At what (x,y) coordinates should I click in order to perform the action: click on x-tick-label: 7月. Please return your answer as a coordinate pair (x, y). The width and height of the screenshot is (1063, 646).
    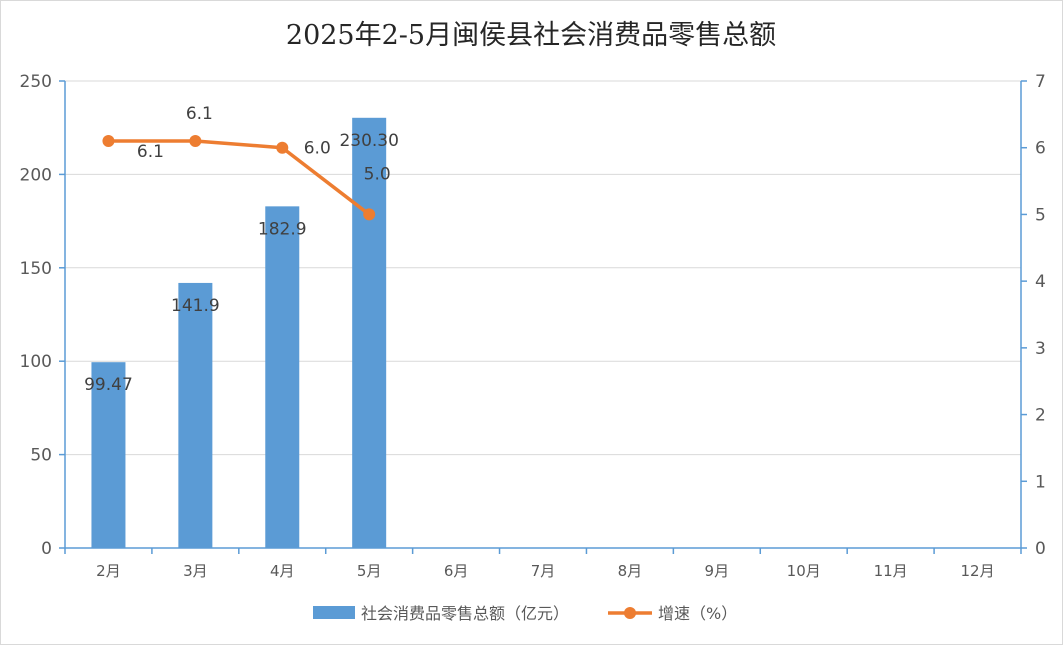
    Looking at the image, I should click on (543, 571).